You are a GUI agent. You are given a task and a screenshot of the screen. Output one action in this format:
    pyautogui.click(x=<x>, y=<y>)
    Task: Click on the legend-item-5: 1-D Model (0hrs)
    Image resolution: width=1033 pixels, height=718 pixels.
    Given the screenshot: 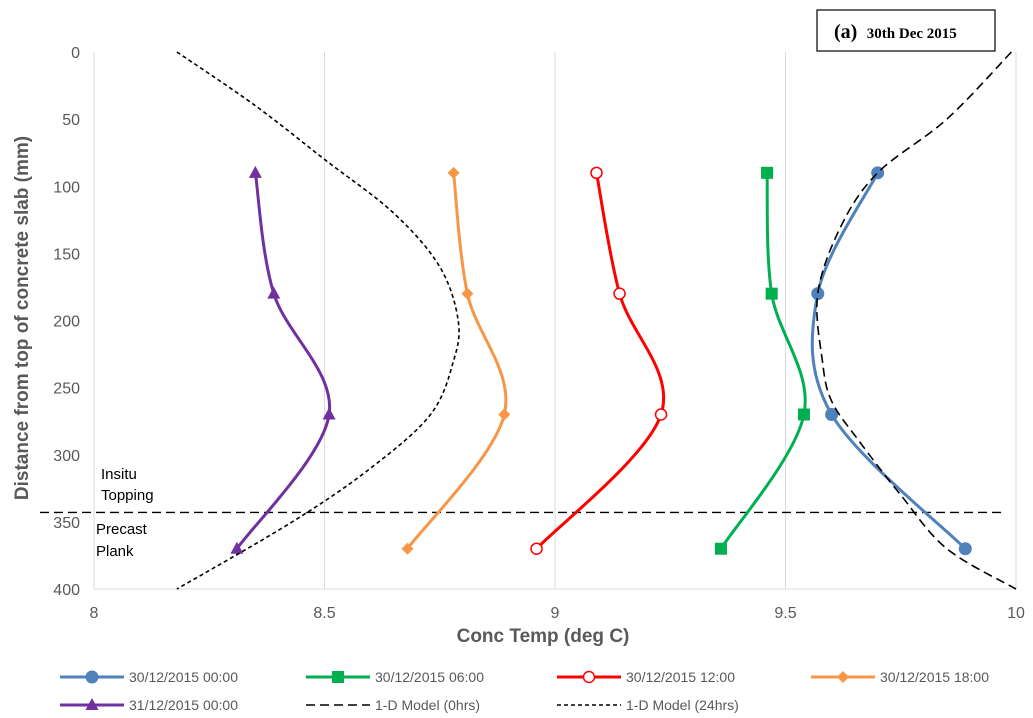 What is the action you would take?
    pyautogui.click(x=393, y=705)
    